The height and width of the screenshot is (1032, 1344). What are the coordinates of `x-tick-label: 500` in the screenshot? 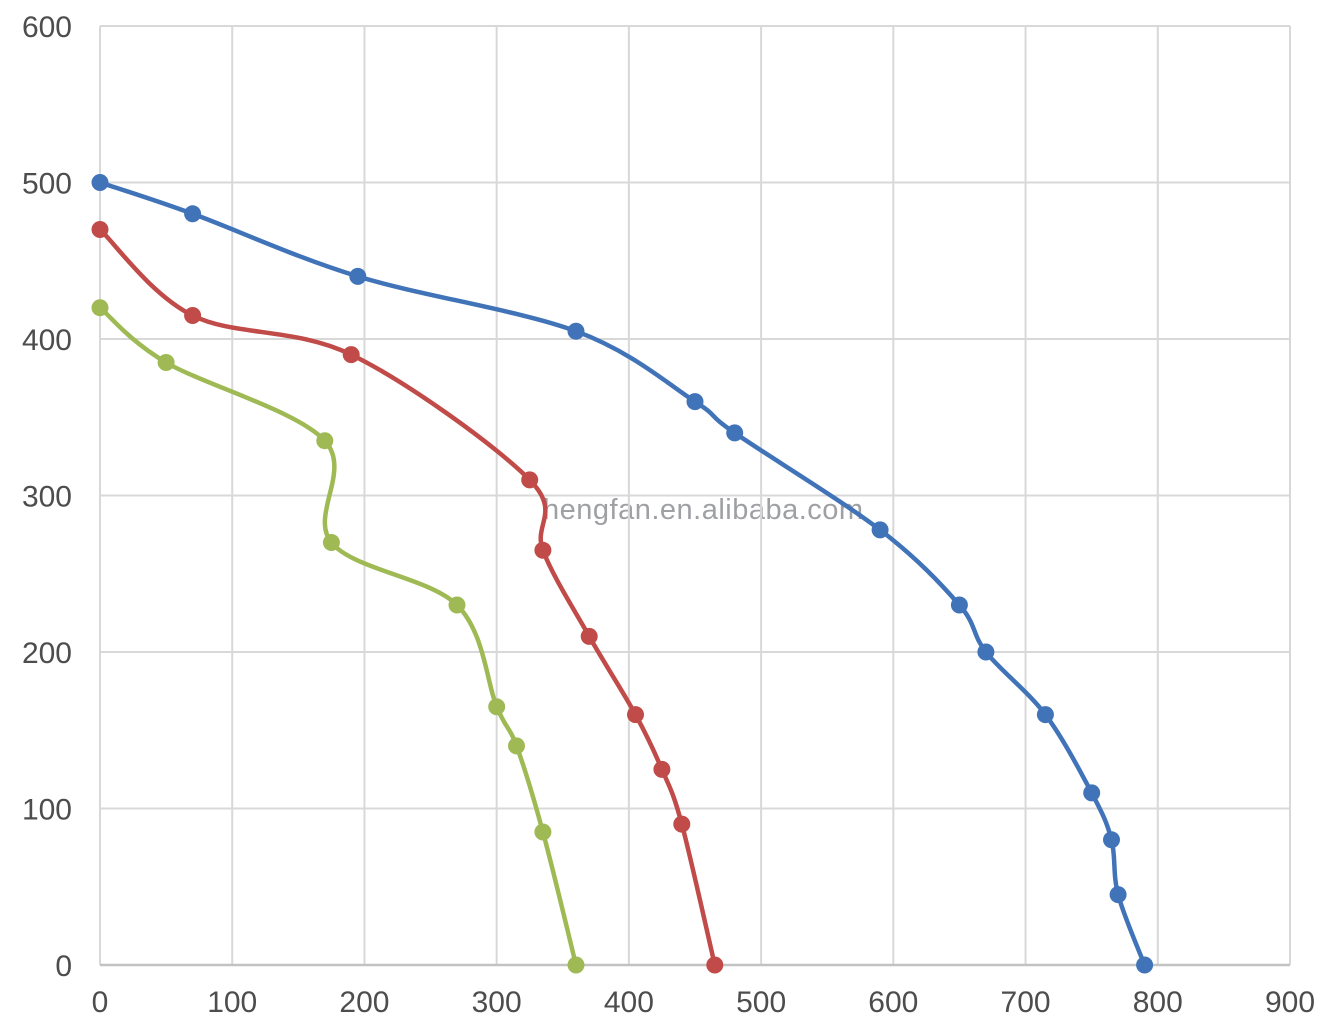 It's located at (761, 1002).